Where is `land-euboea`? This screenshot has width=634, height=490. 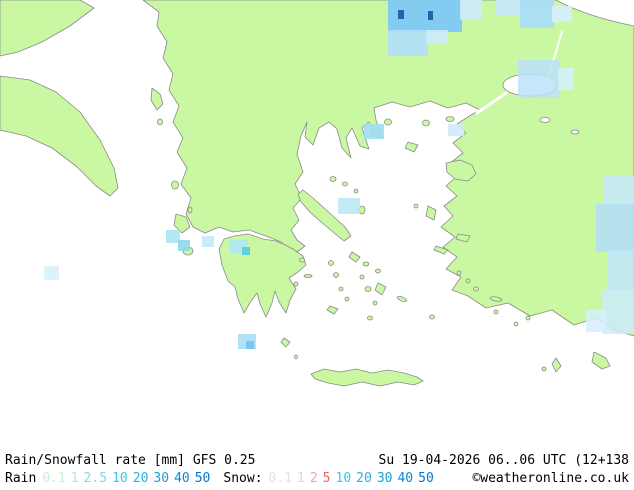 land-euboea is located at coordinates (324, 215).